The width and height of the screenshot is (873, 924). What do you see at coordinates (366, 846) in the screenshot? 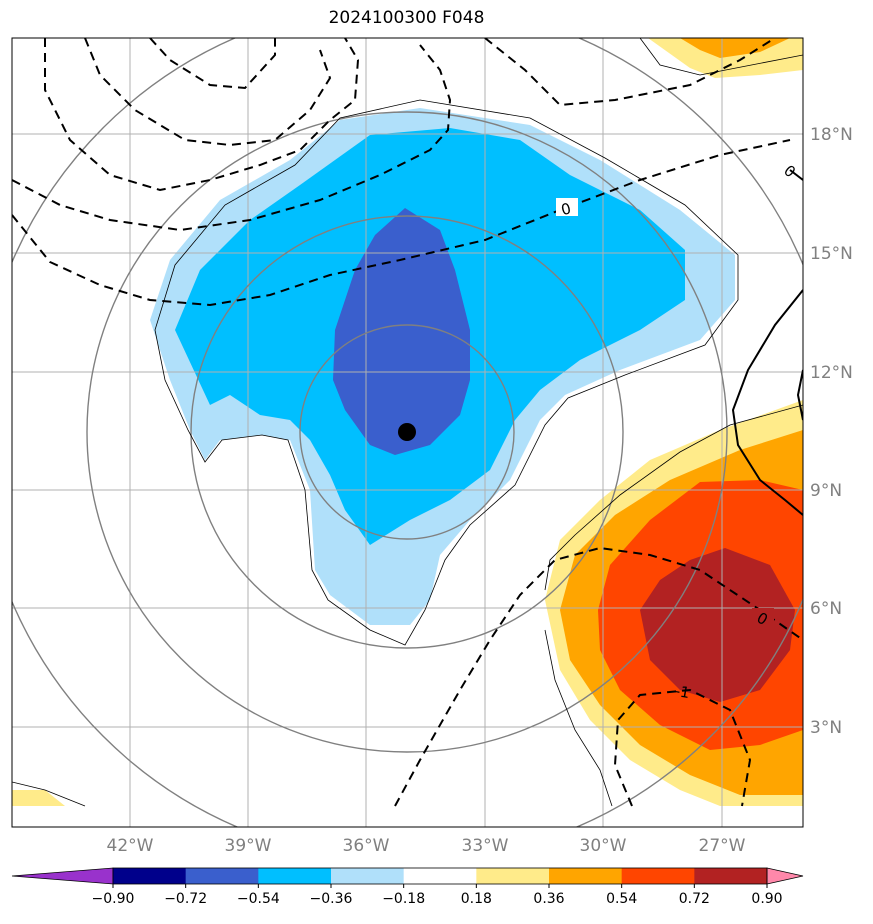
I see `lon-label-36w: 36°W` at bounding box center [366, 846].